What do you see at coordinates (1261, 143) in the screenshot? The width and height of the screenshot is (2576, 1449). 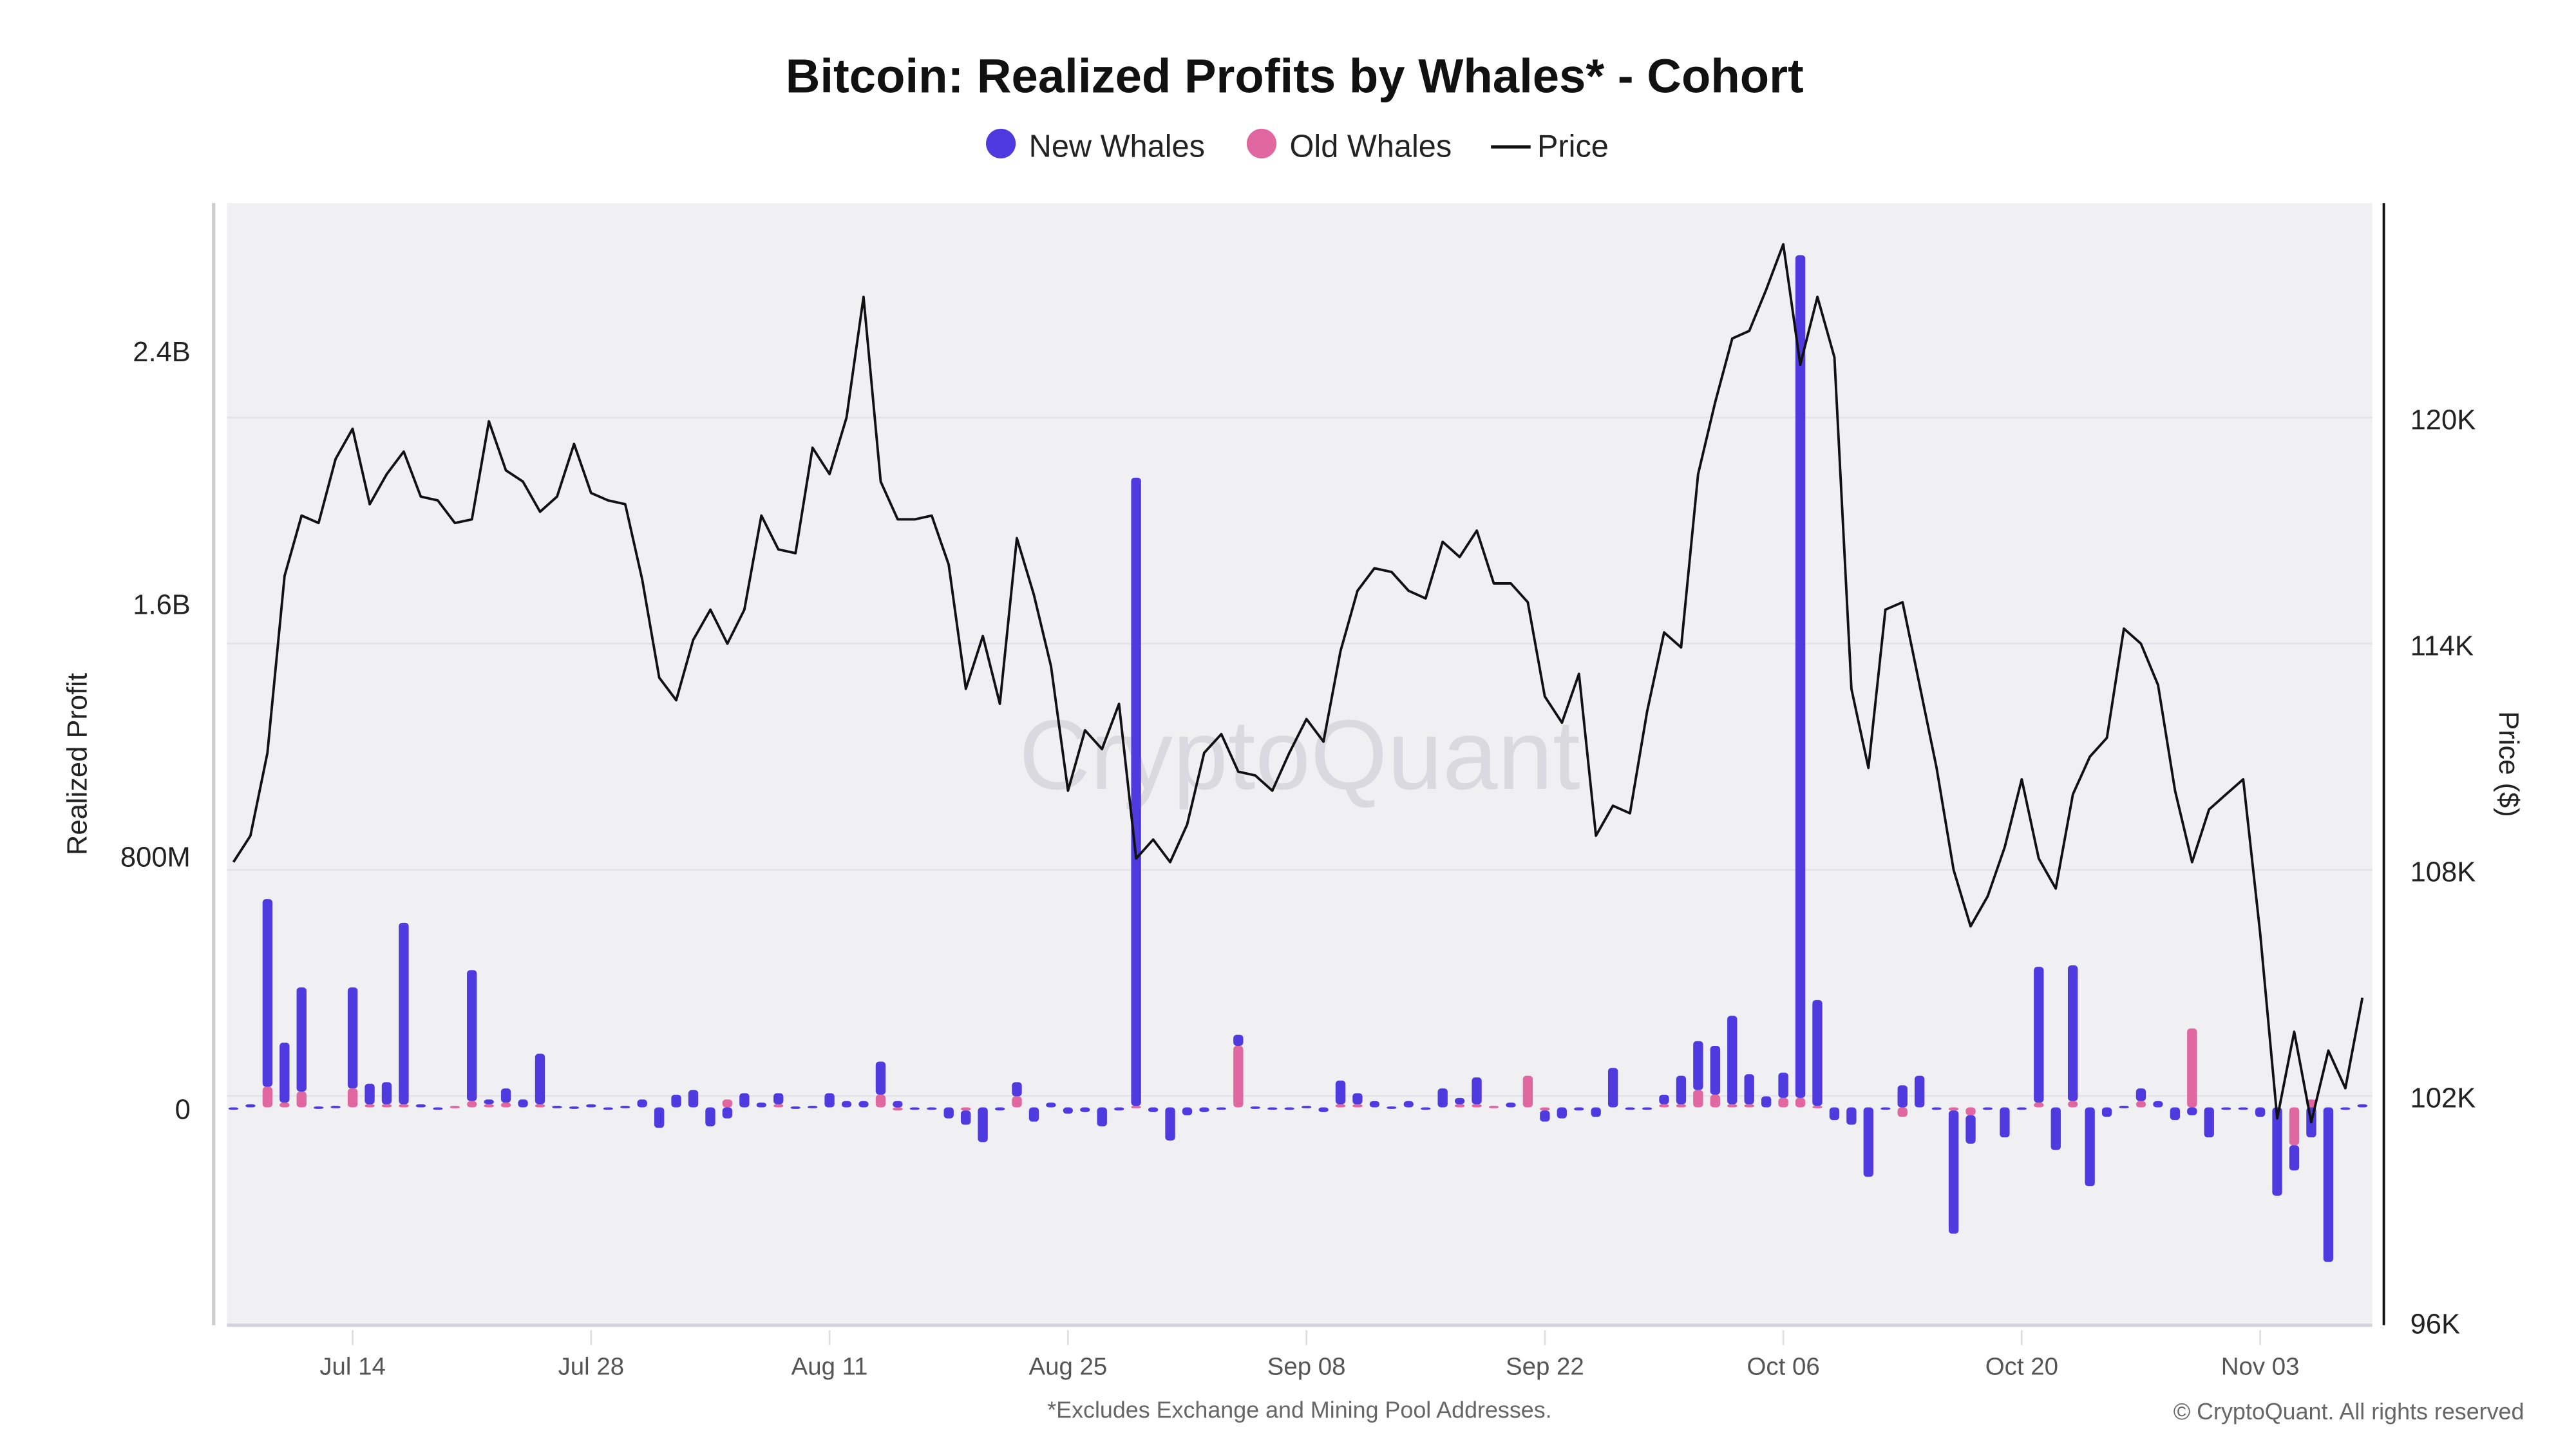 I see `legend-old-whales-marker` at bounding box center [1261, 143].